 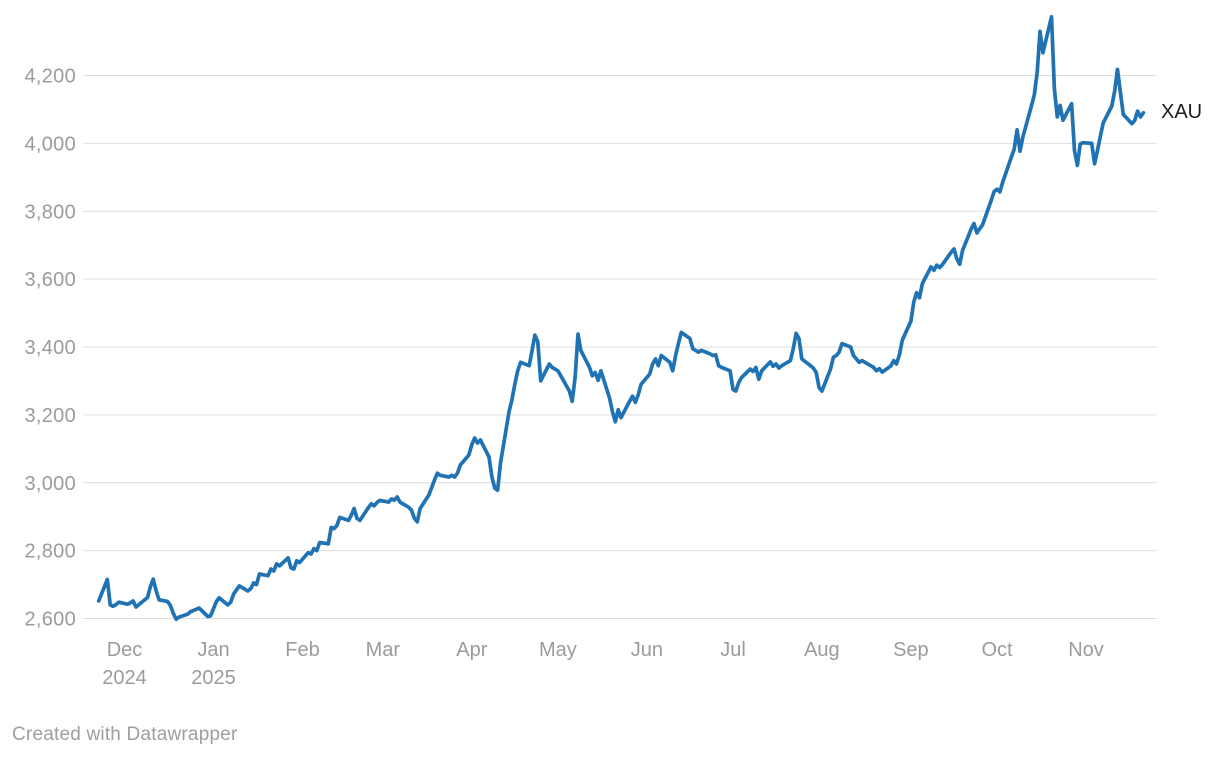 I want to click on y-tick-label-3200: 3,200, so click(x=50, y=416).